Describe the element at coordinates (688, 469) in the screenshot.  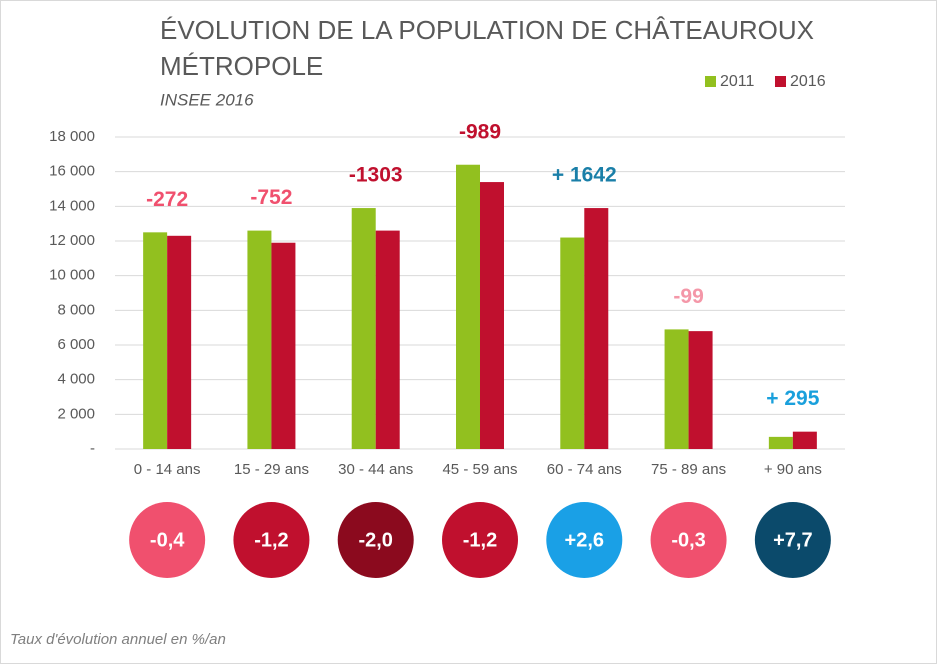
I see `x-tick-label: 75 - 89 ans` at that location.